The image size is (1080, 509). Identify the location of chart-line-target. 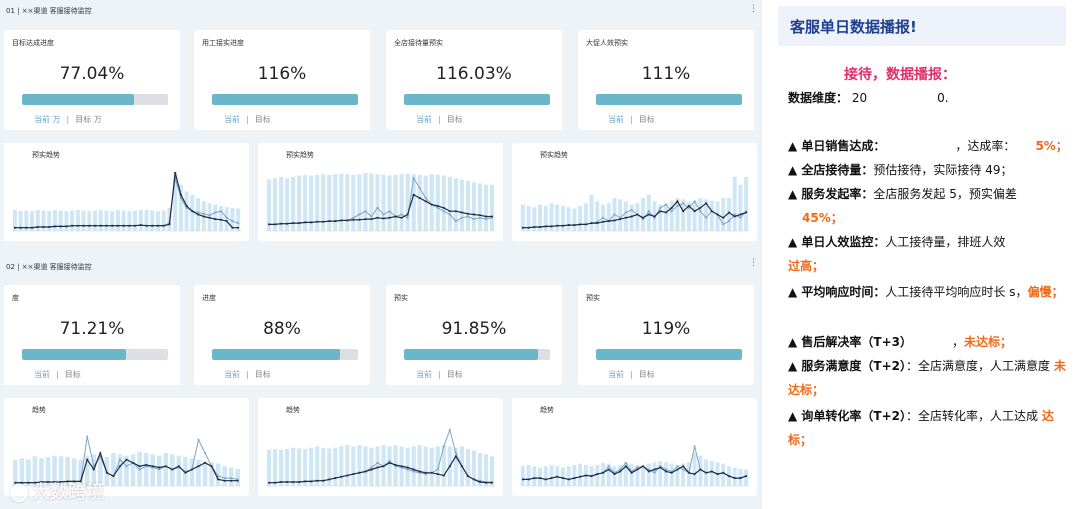
(380, 456).